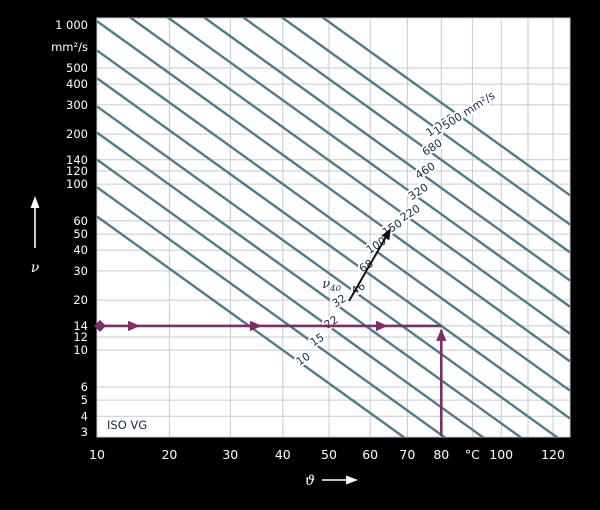  I want to click on x-axis-arrow-head, so click(352, 480).